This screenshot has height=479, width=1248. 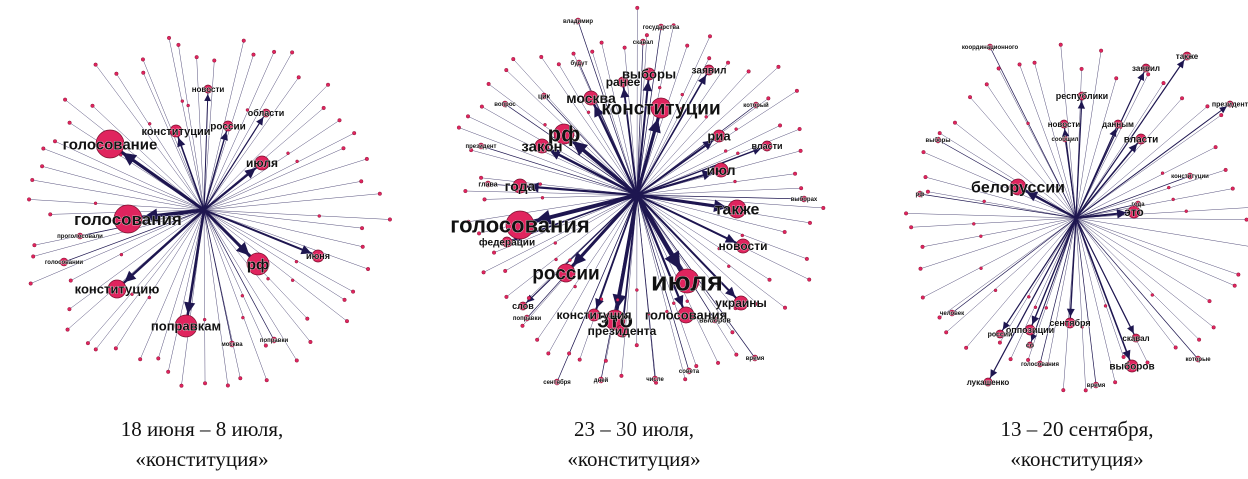 What do you see at coordinates (601, 380) in the screenshot?
I see `node-label-small: дней` at bounding box center [601, 380].